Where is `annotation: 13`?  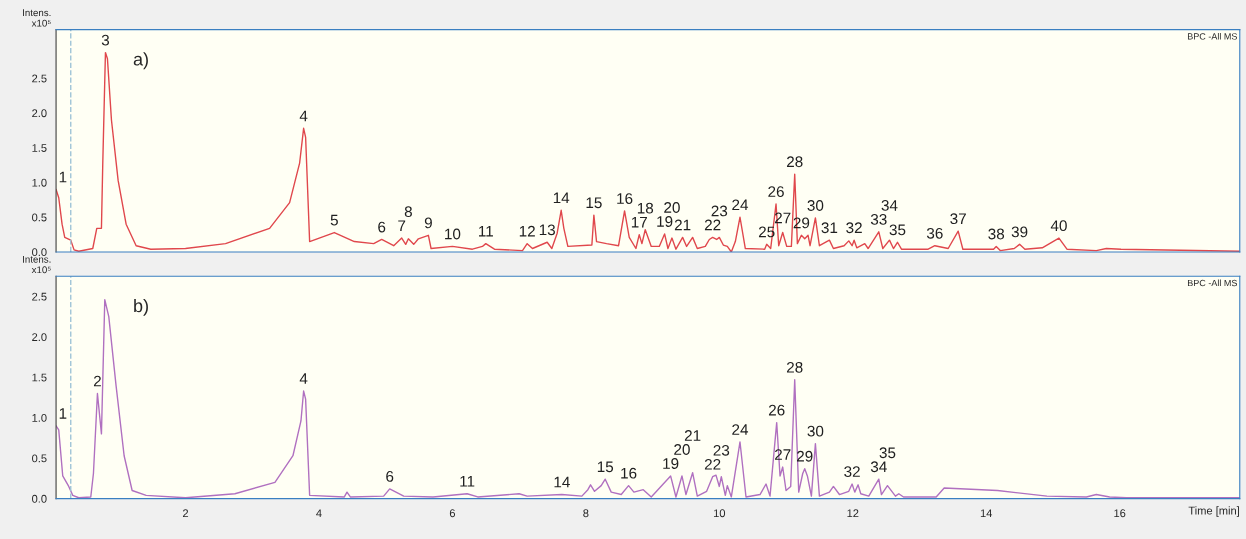
annotation: 13 is located at coordinates (547, 230).